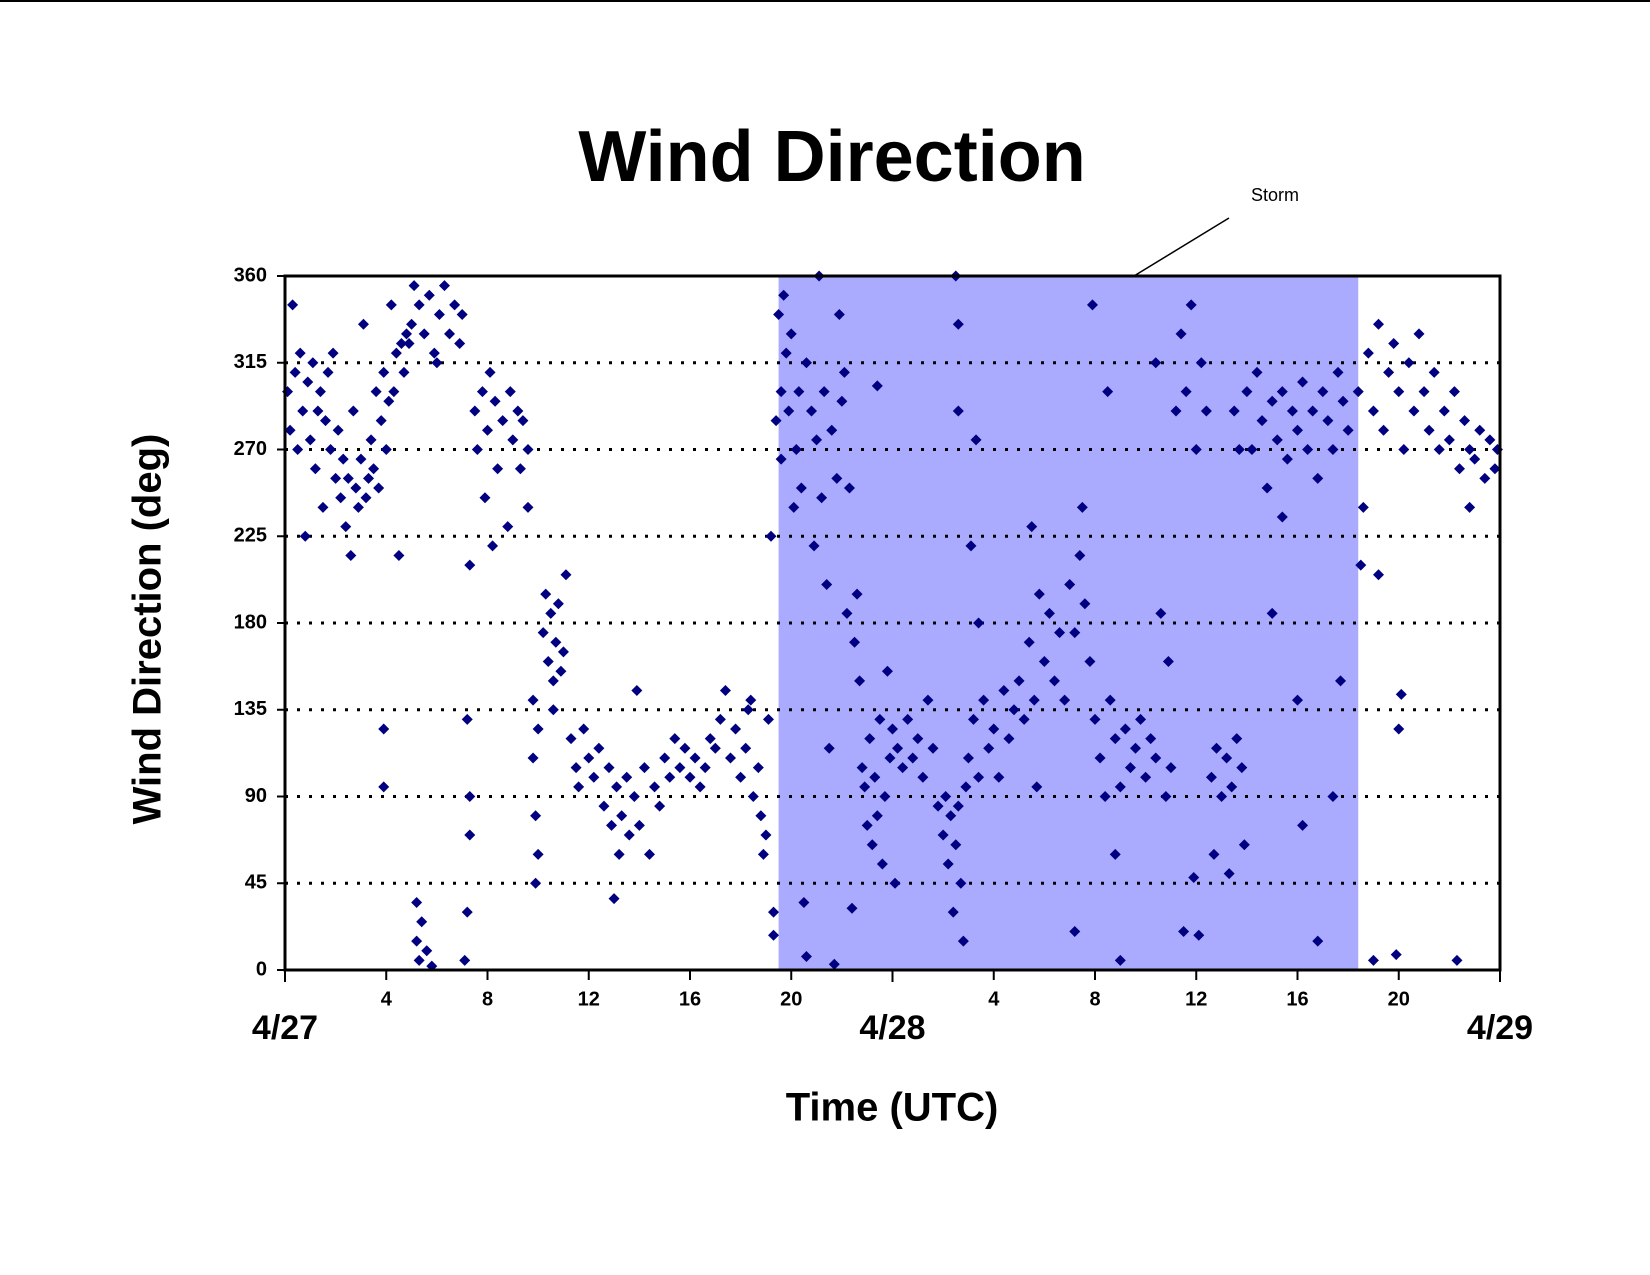 The height and width of the screenshot is (1275, 1650). Describe the element at coordinates (250, 362) in the screenshot. I see `y-tick-label: 315` at that location.